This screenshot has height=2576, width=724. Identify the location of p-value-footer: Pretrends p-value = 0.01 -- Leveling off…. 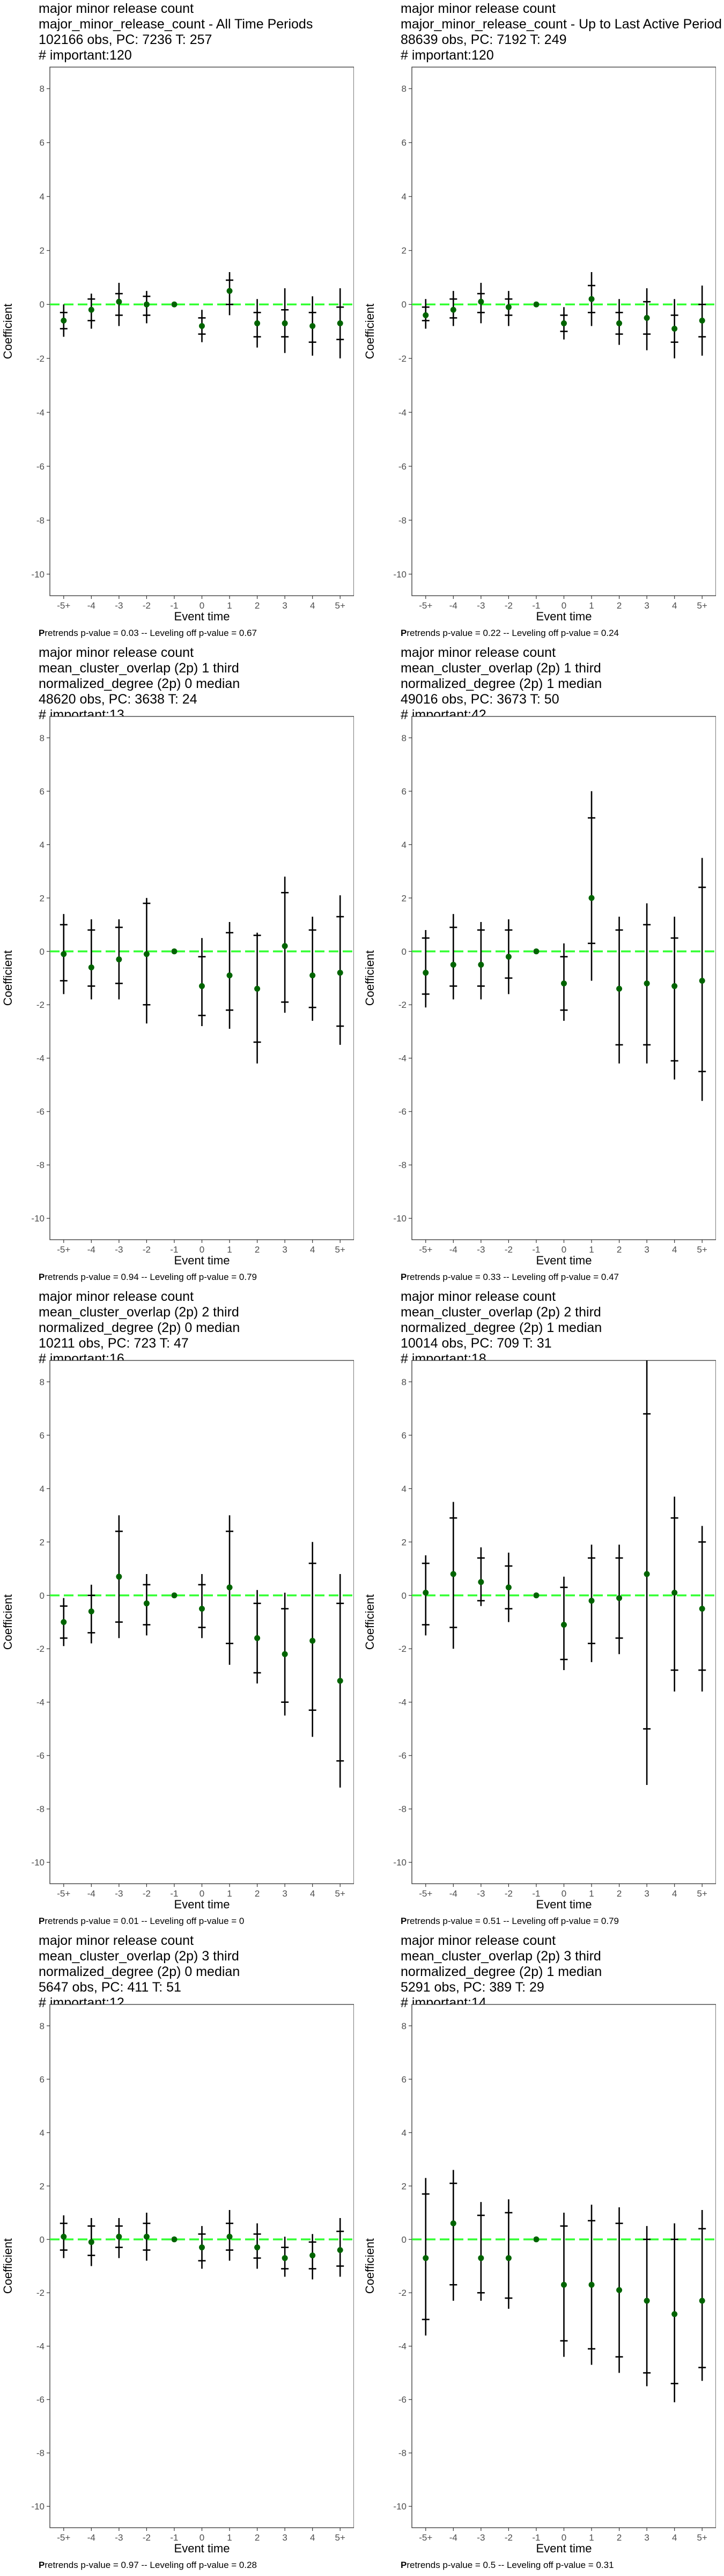
(141, 1921).